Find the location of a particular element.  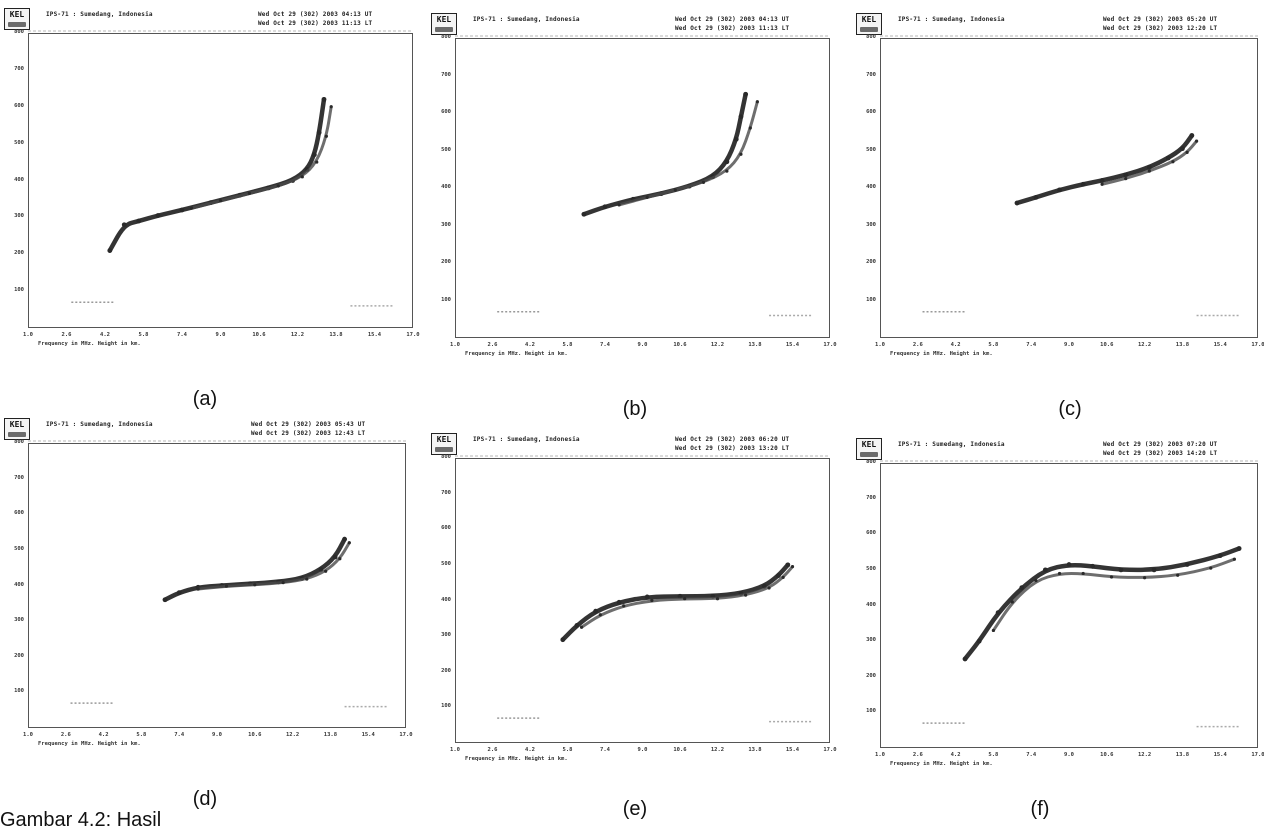

station-logo-mark: KEL is located at coordinates (17, 14).